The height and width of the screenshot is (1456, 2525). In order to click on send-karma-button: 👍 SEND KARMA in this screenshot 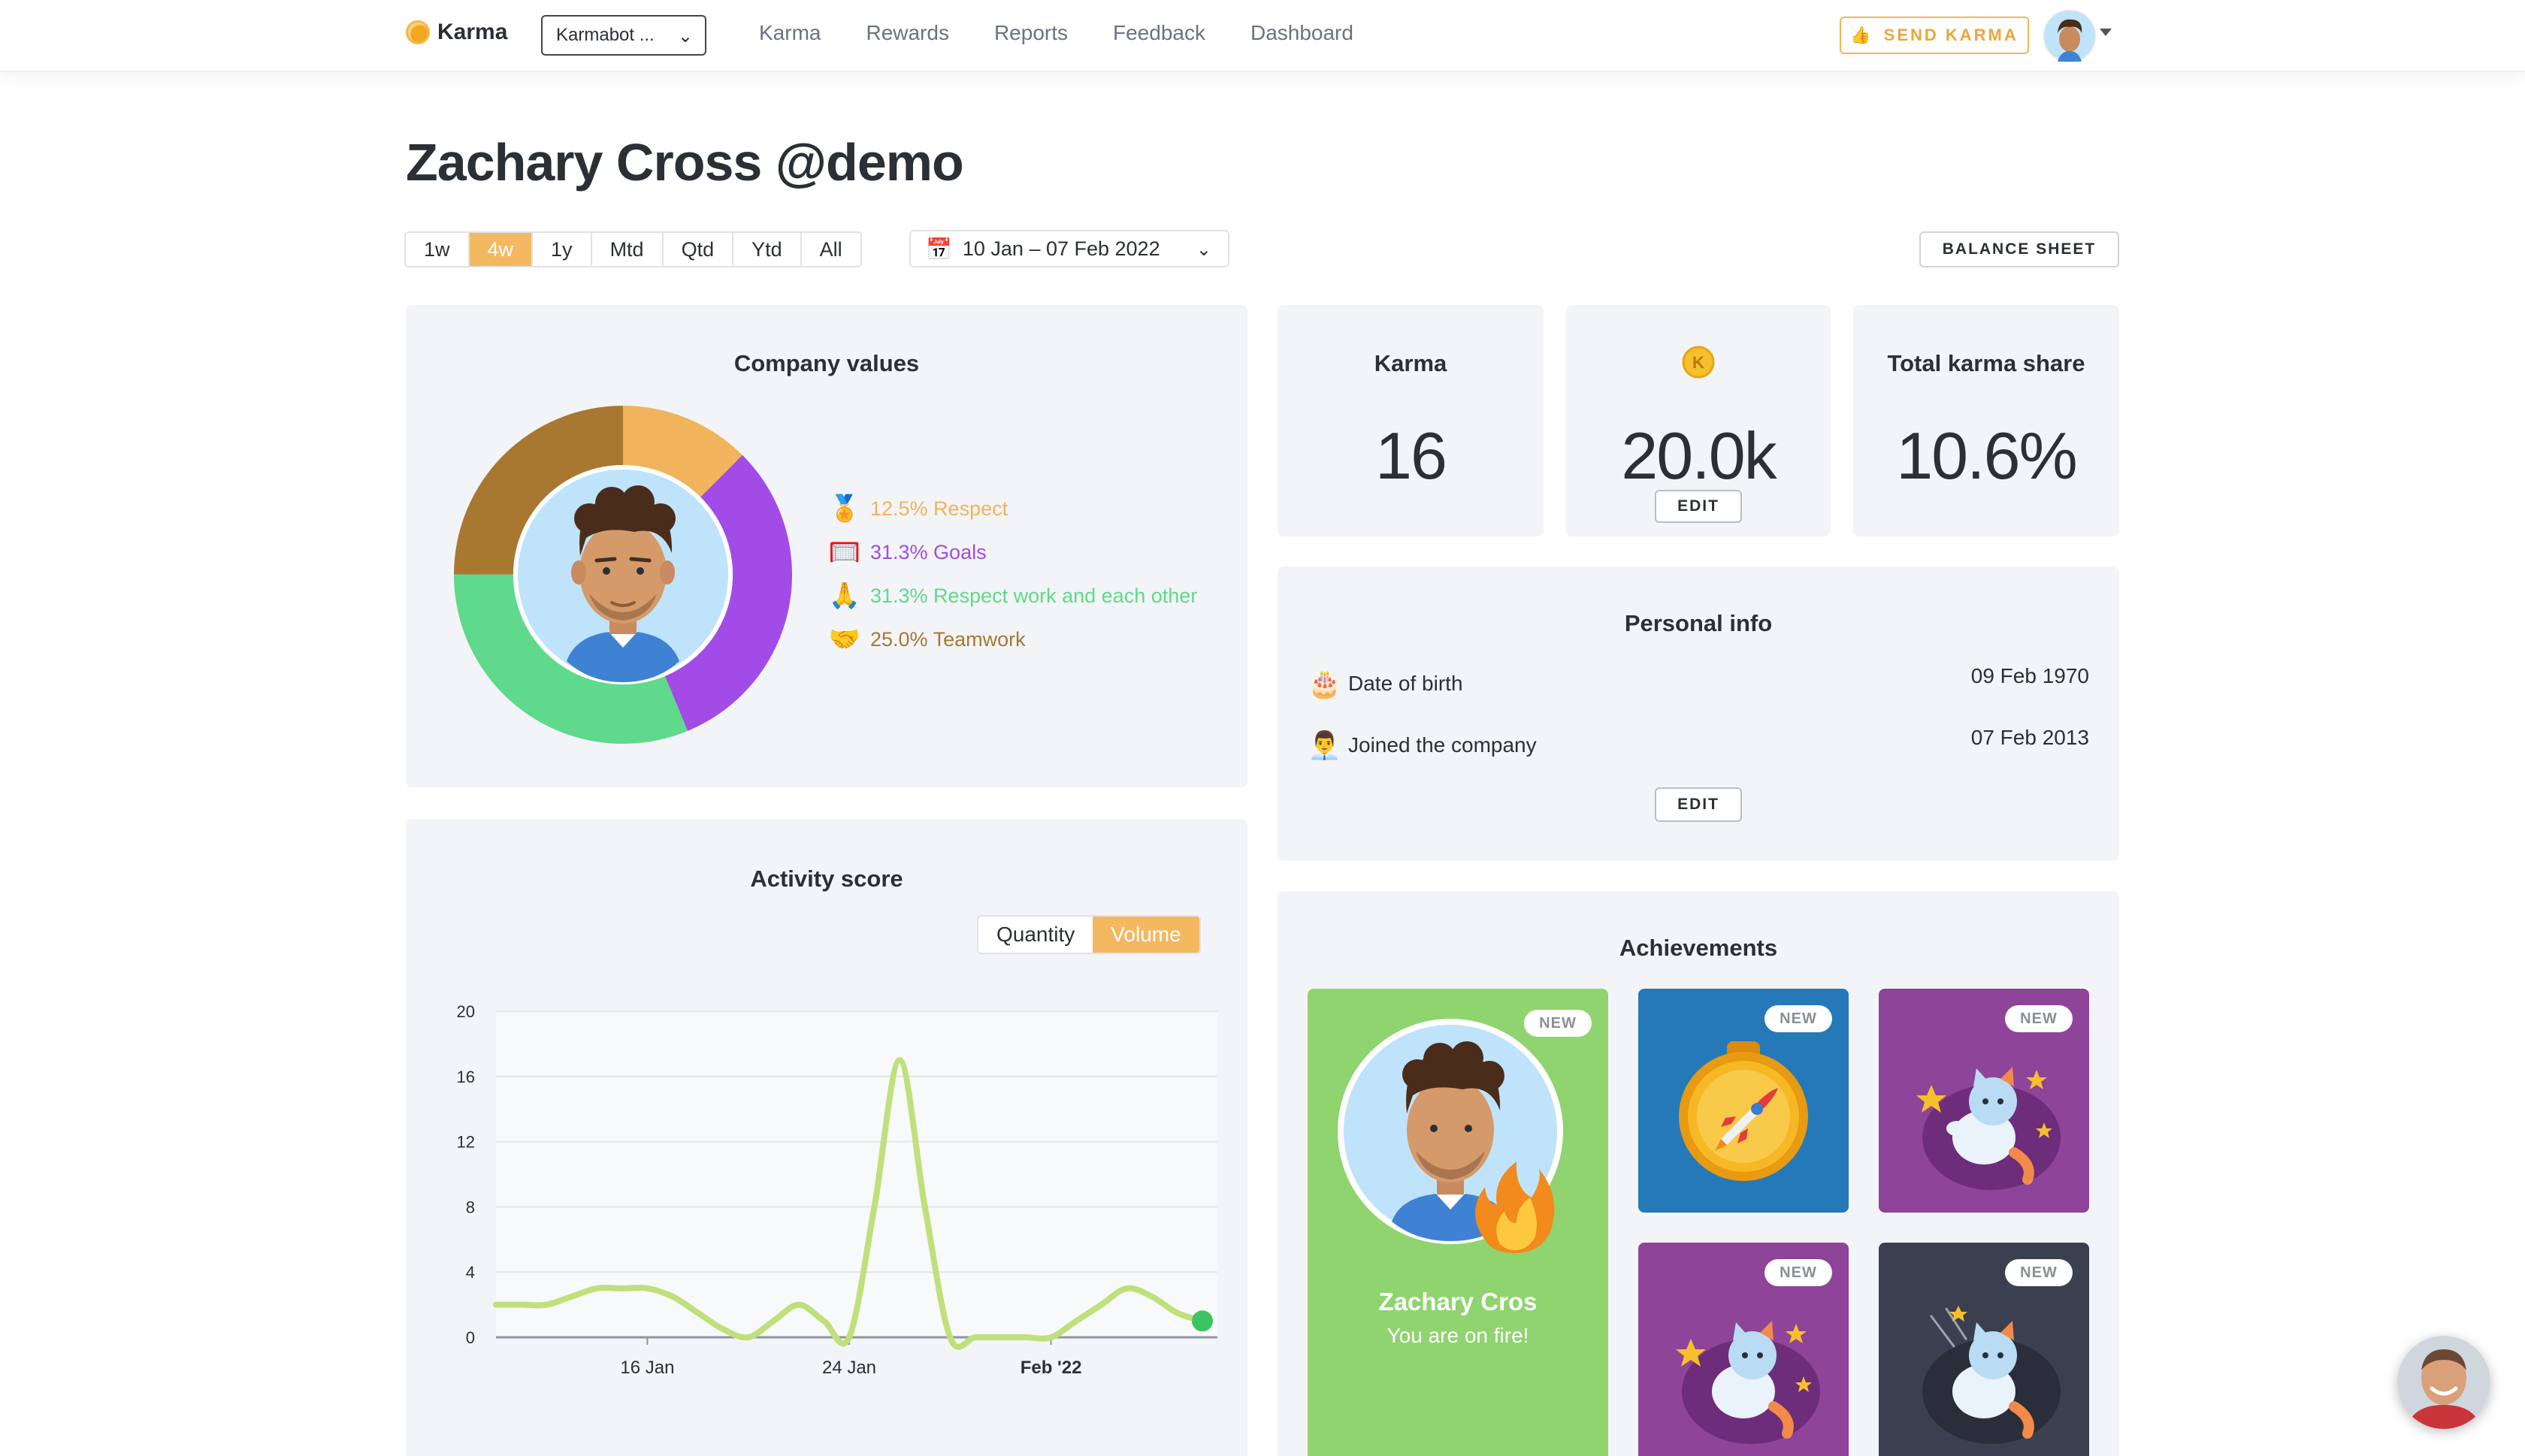, I will do `click(1935, 35)`.